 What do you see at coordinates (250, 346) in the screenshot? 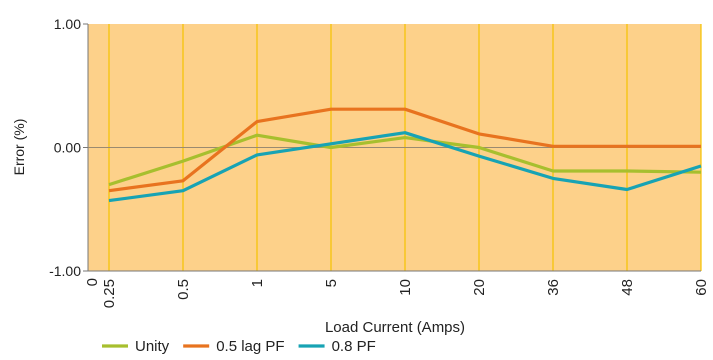
I see `legend-label: 0.5 lag PF` at bounding box center [250, 346].